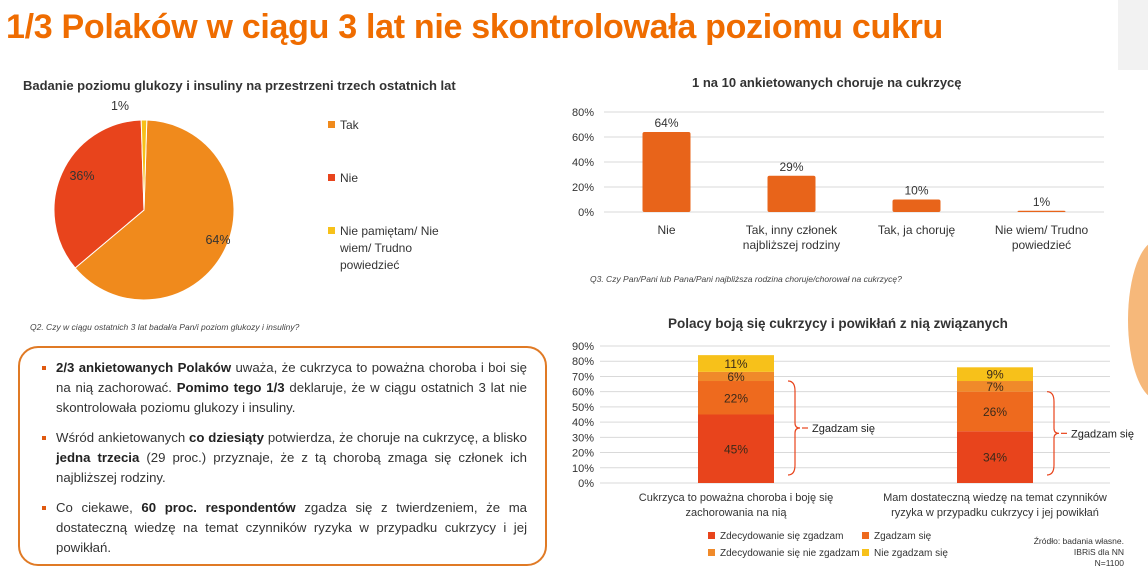  What do you see at coordinates (917, 230) in the screenshot?
I see `x-tick-label: Tak, ja choruję` at bounding box center [917, 230].